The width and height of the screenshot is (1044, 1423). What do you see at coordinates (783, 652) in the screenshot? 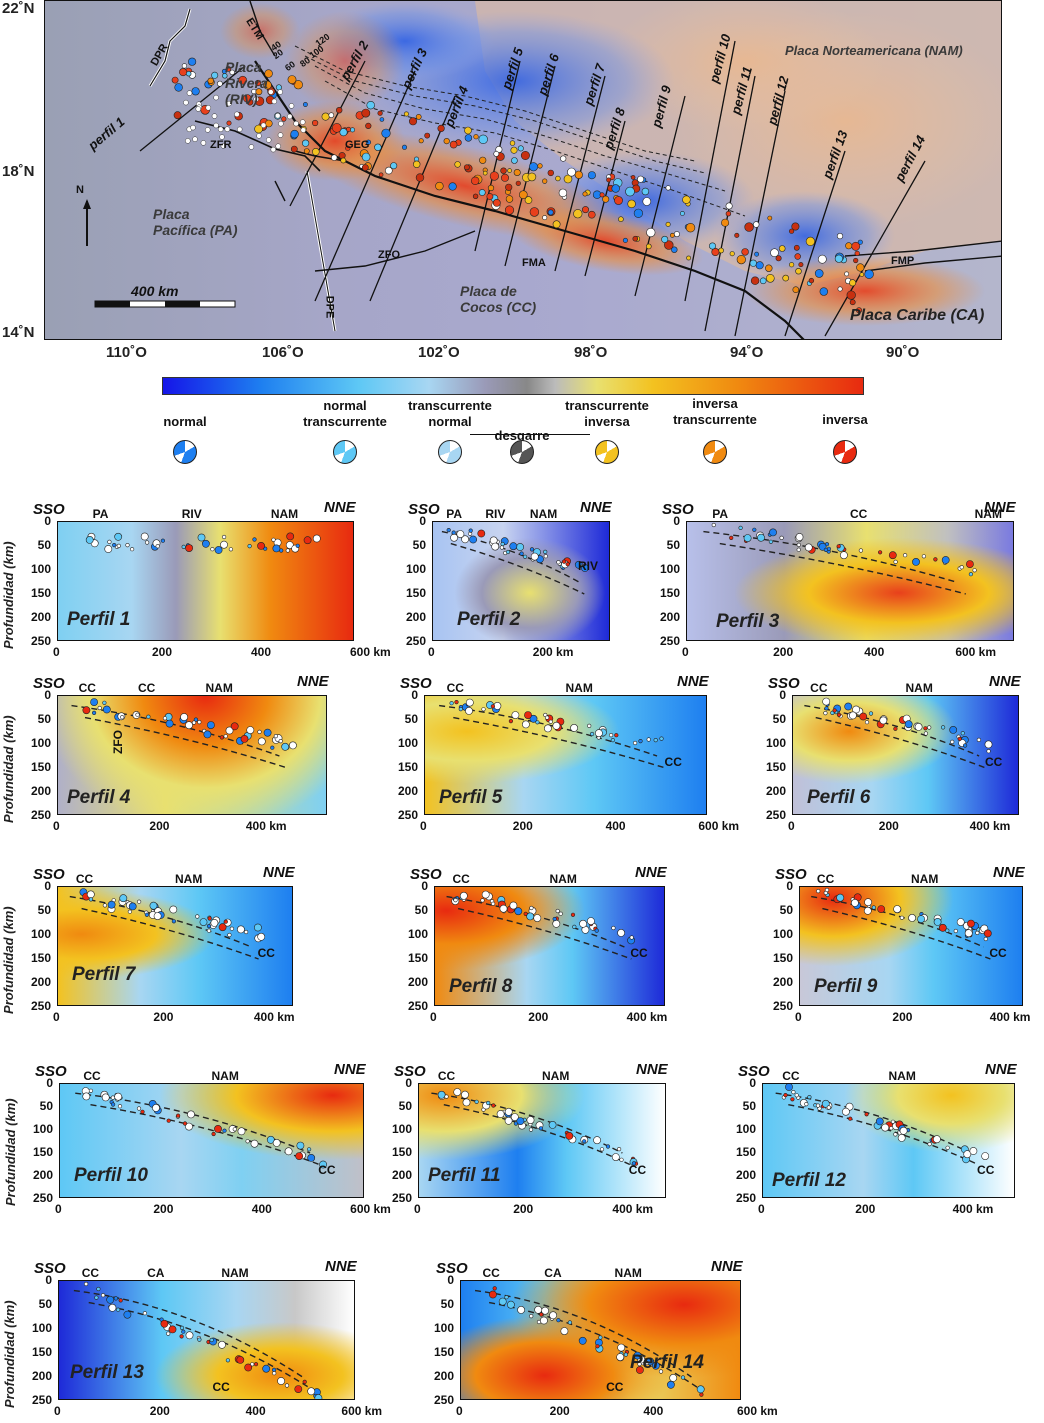
I see `distance-tick-label: 200` at bounding box center [783, 652].